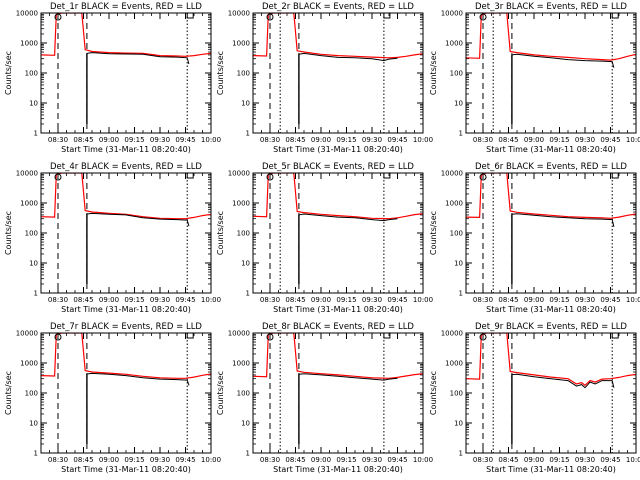 The height and width of the screenshot is (480, 640). Describe the element at coordinates (126, 327) in the screenshot. I see `panel-title: Det_7r BLACK = Events, RED = LLD` at that location.